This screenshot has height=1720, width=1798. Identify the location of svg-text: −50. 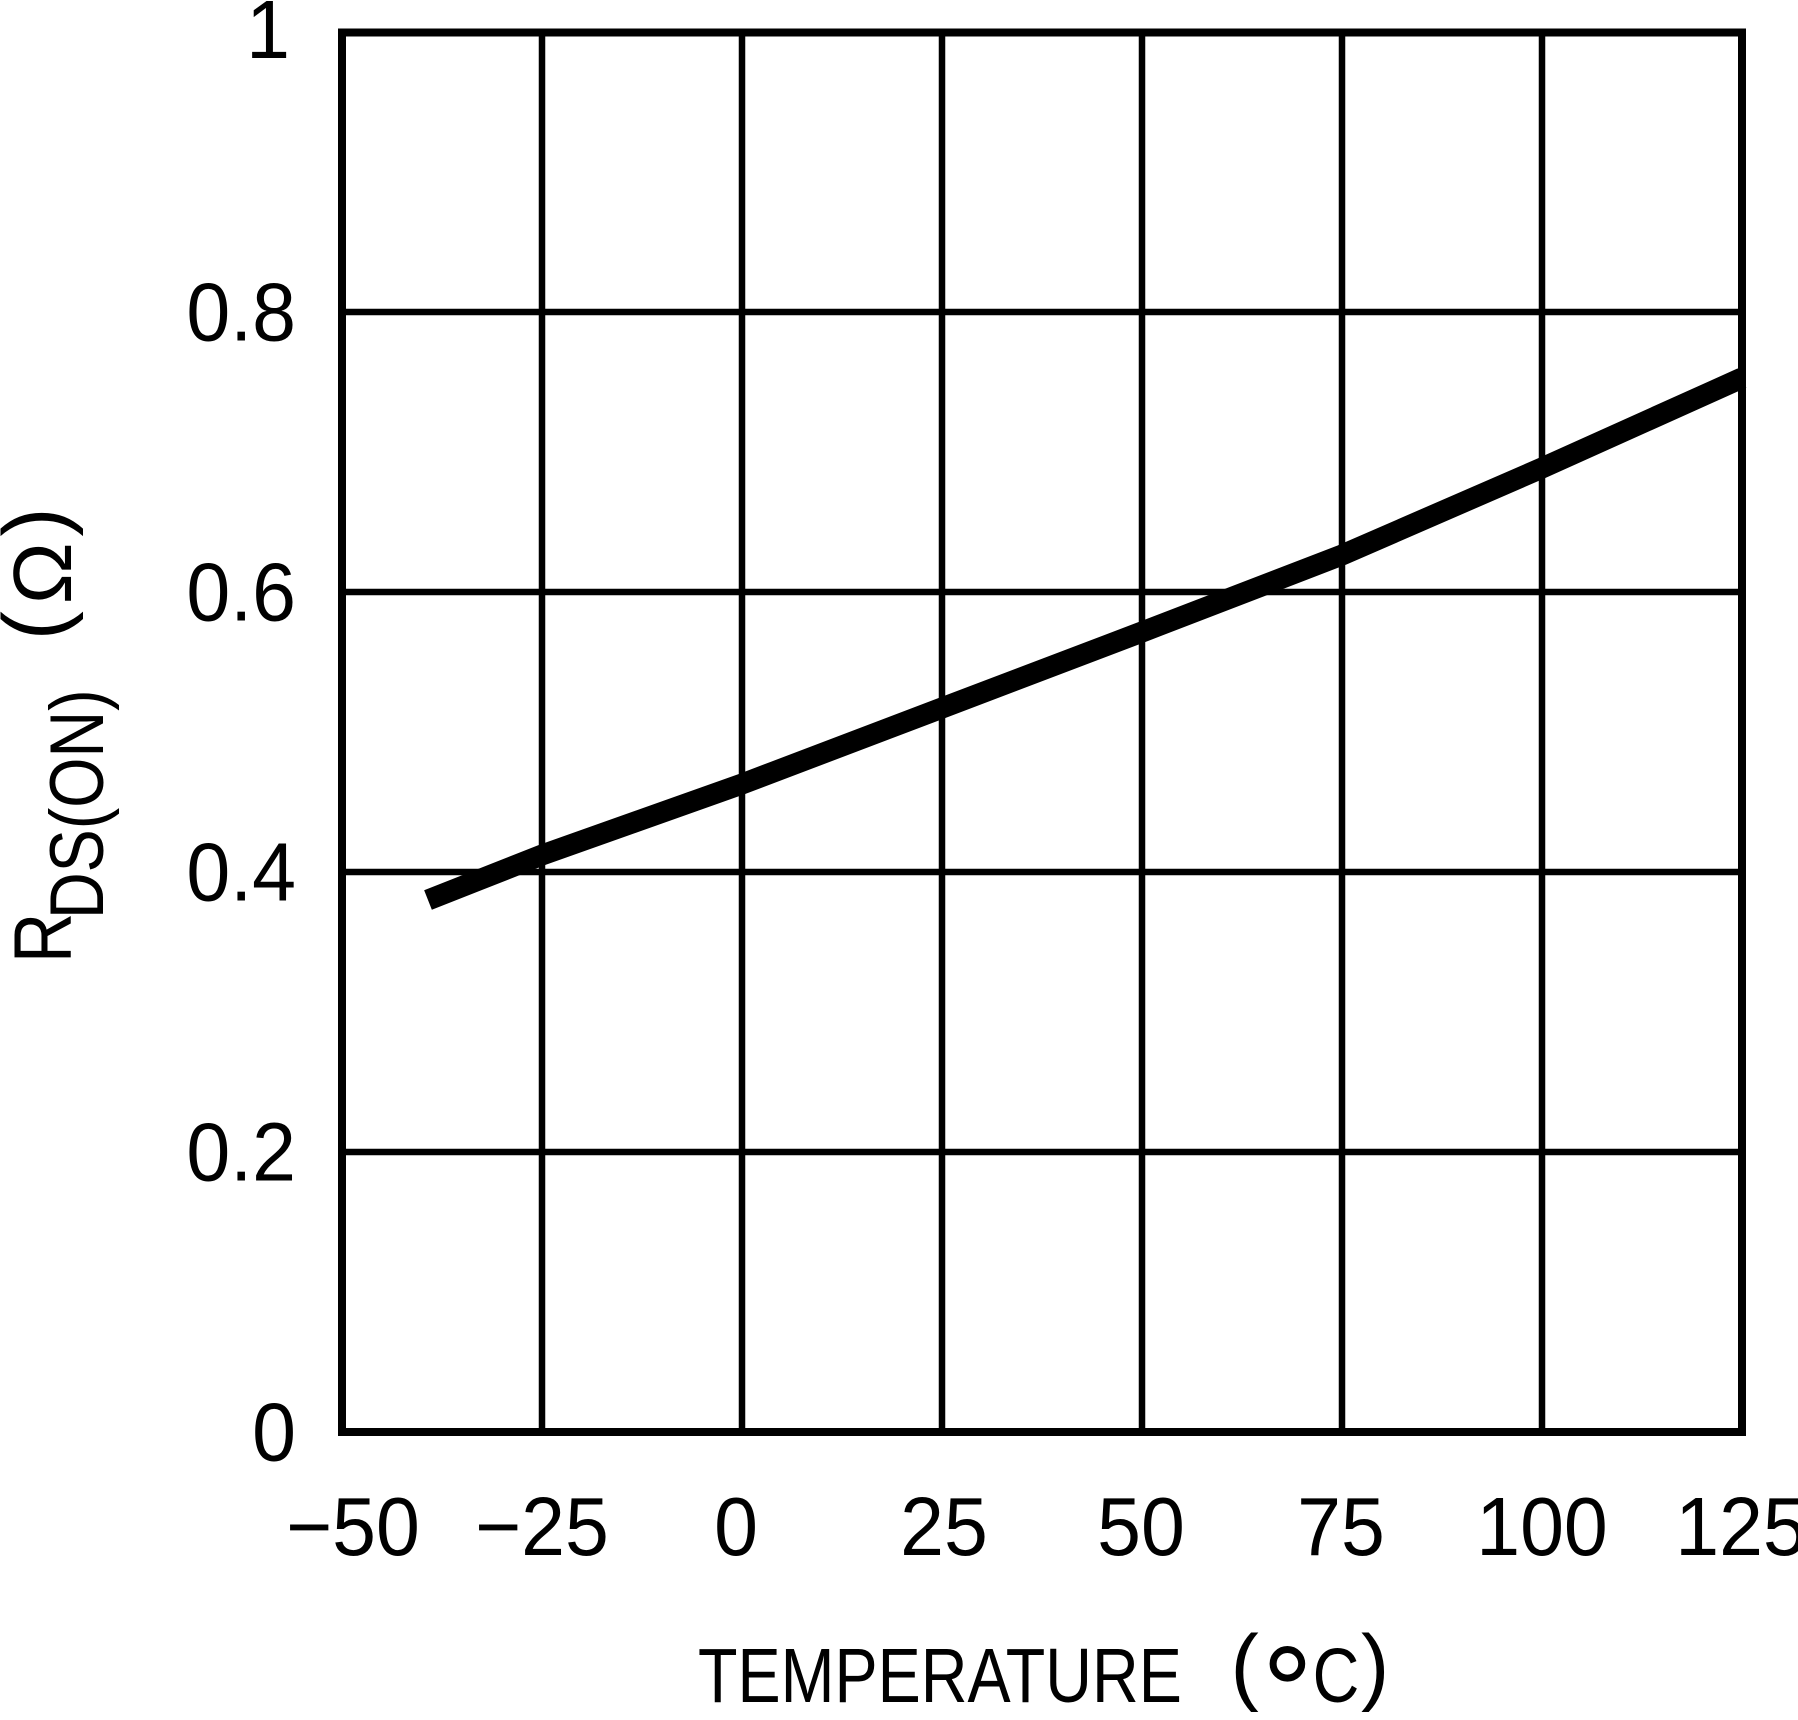
(353, 1527).